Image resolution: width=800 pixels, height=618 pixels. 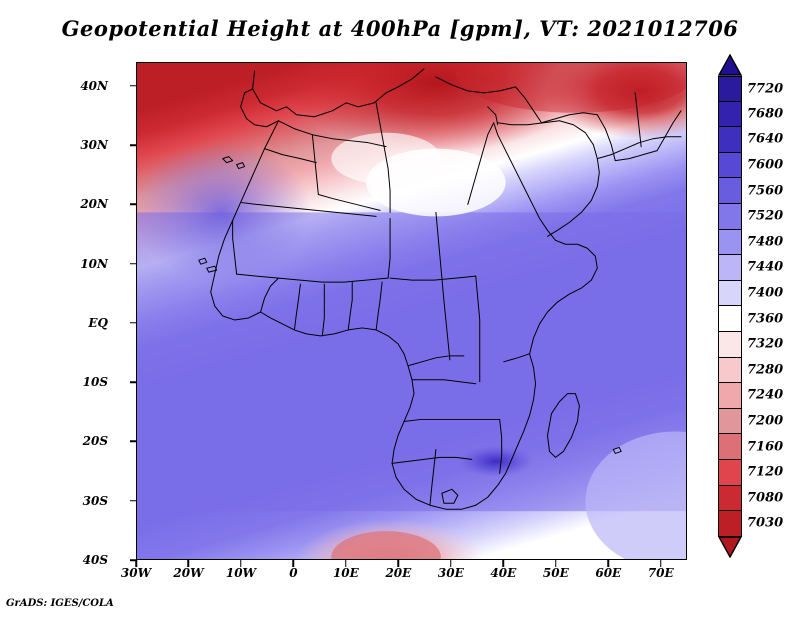 I want to click on x-axis-tick-label: 20E, so click(x=398, y=573).